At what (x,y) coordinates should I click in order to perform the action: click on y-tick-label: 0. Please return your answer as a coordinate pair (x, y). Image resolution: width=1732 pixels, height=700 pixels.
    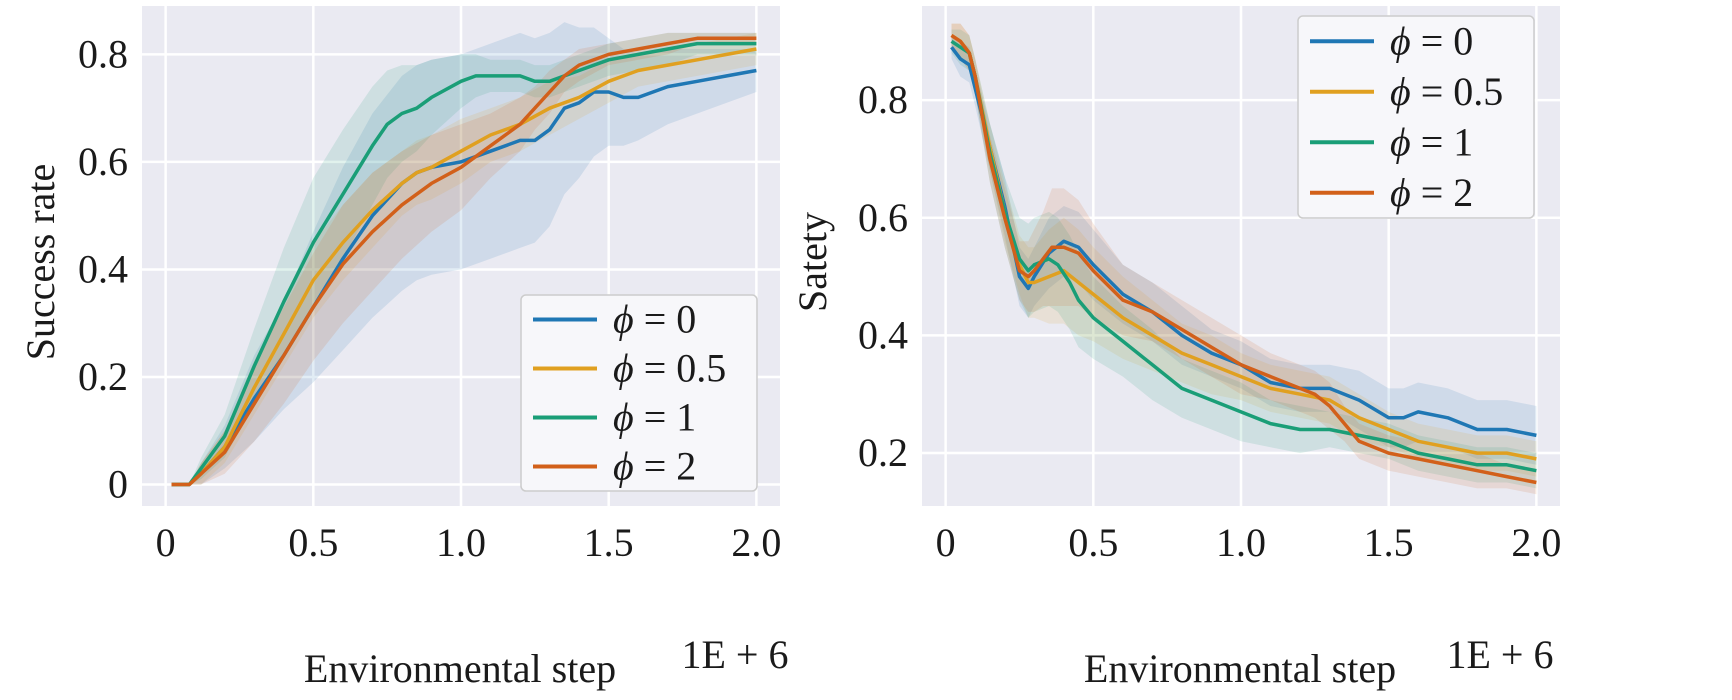
    Looking at the image, I should click on (118, 483).